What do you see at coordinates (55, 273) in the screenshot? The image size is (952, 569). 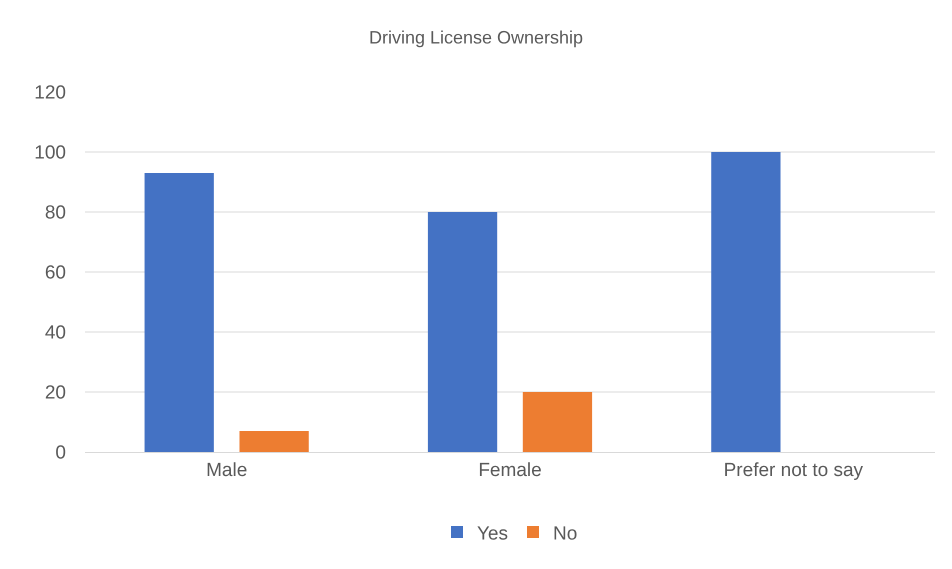 I see `y-tick-label: 60` at bounding box center [55, 273].